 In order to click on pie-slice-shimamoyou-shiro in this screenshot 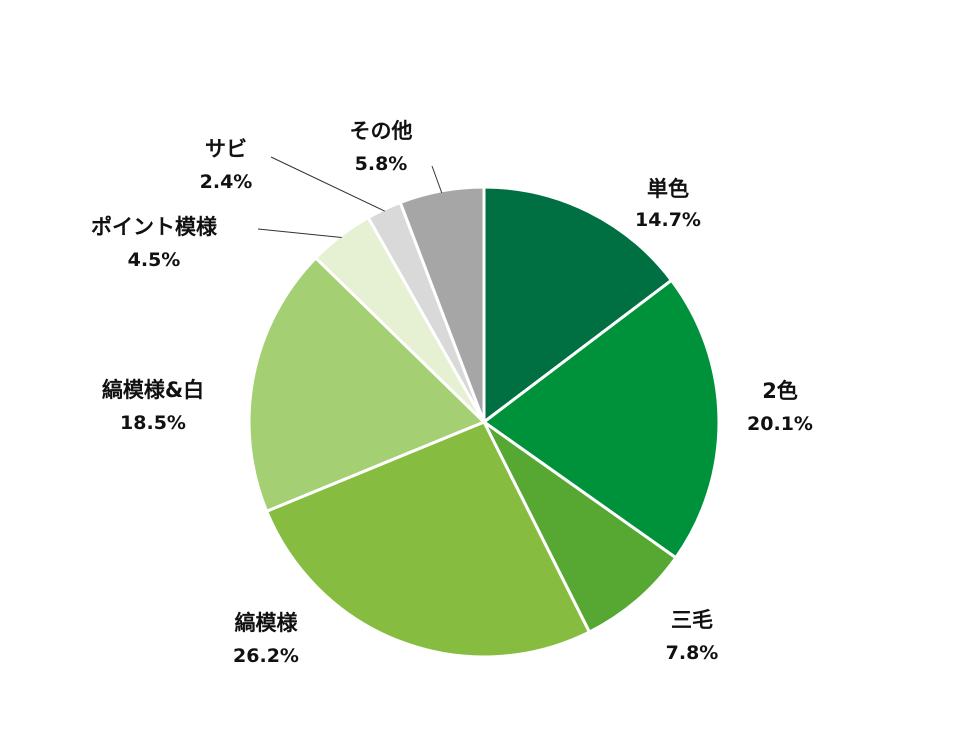, I will do `click(366, 384)`.